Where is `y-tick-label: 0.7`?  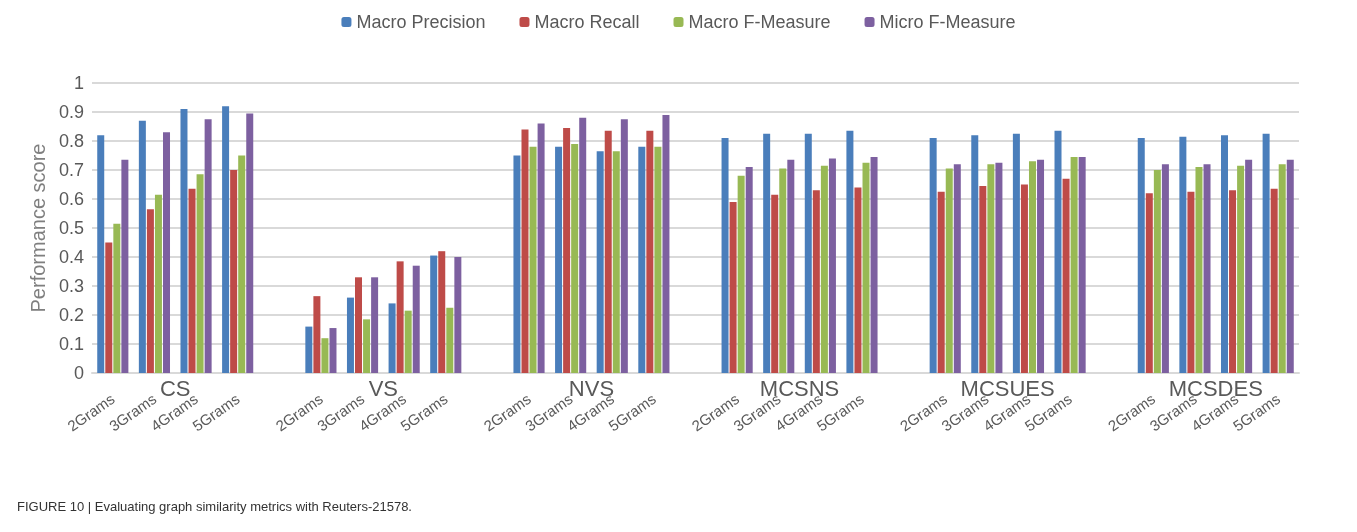 y-tick-label: 0.7 is located at coordinates (71, 170).